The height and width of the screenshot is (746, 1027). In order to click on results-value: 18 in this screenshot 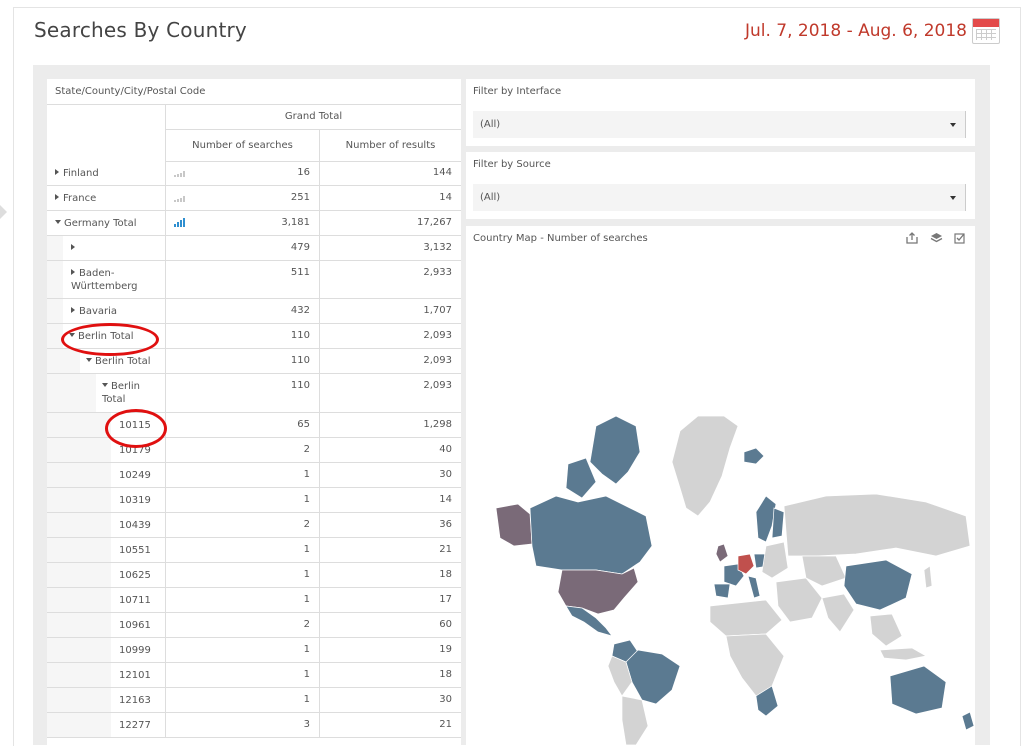, I will do `click(445, 674)`.